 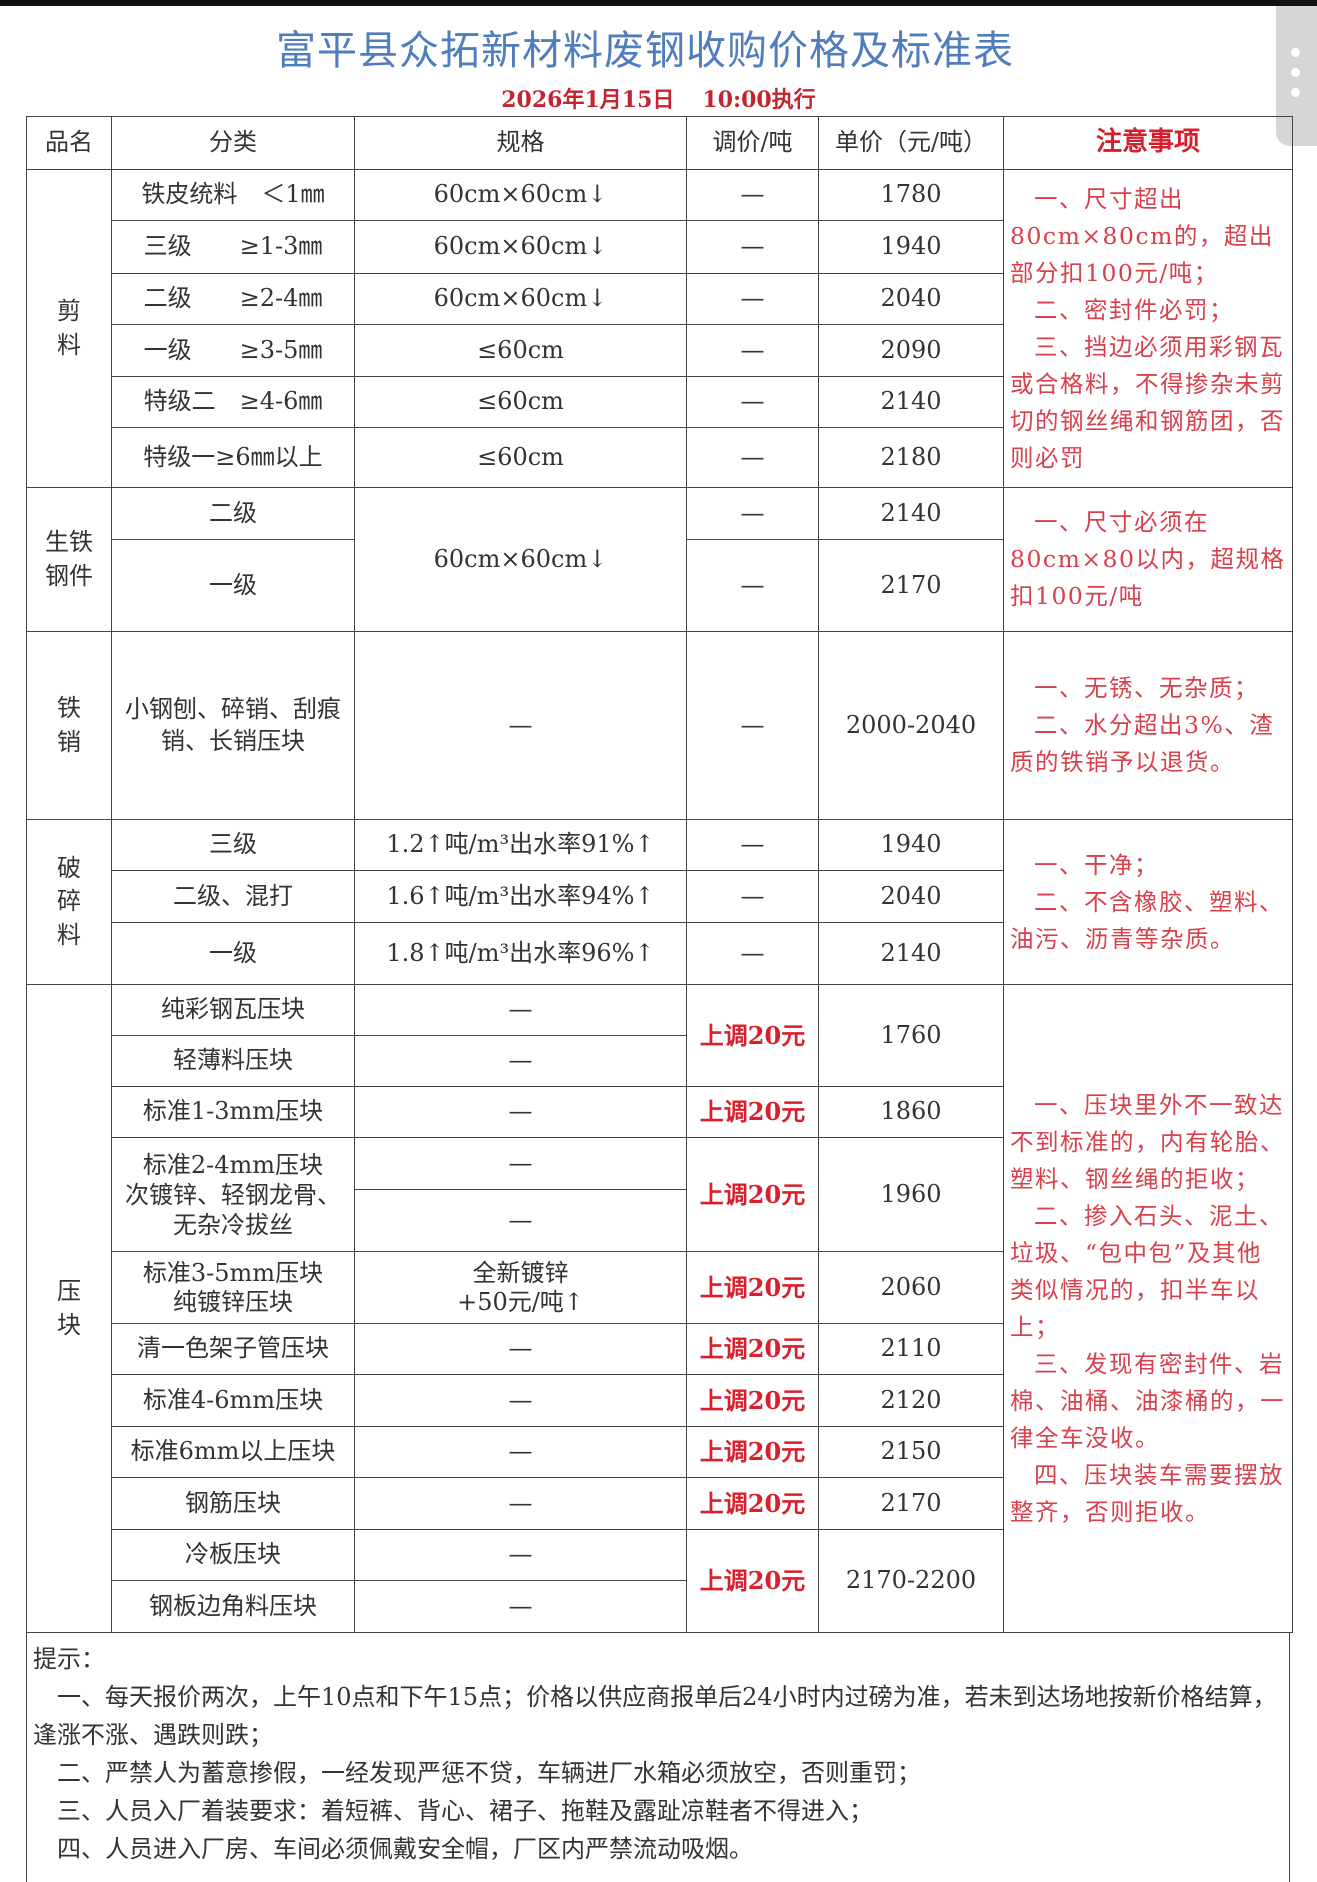 What do you see at coordinates (233, 1452) in the screenshot?
I see `category: 标准6mm以上压块` at bounding box center [233, 1452].